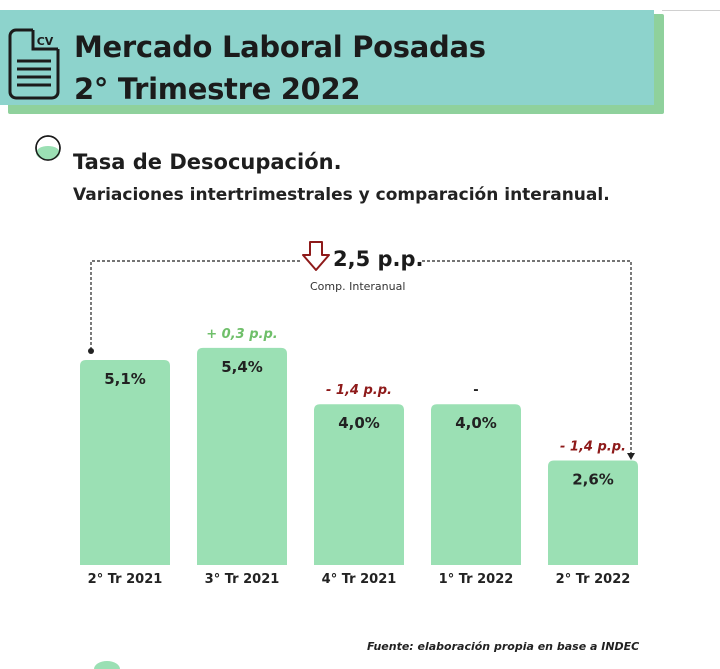 This screenshot has height=669, width=720. What do you see at coordinates (242, 579) in the screenshot?
I see `category-label: 3° Tr 2021` at bounding box center [242, 579].